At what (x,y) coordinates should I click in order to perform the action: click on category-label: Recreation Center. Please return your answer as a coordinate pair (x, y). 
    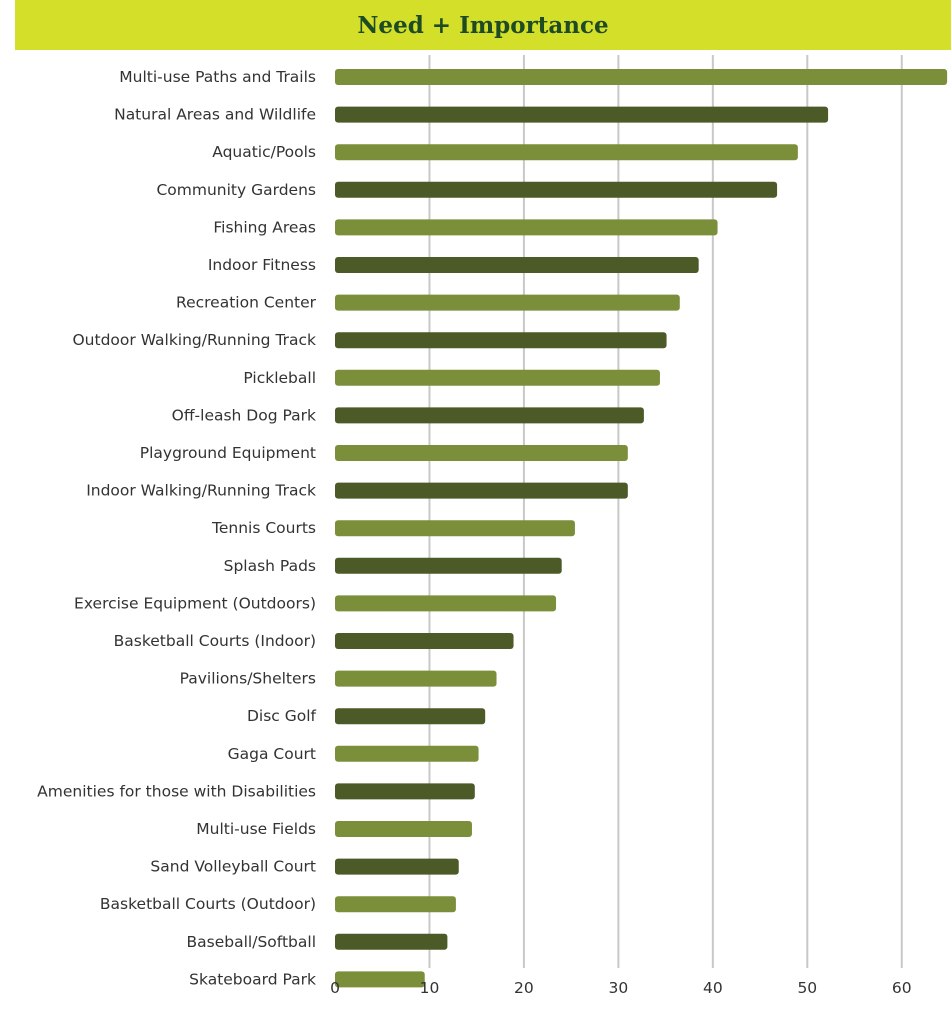
    Looking at the image, I should click on (246, 303).